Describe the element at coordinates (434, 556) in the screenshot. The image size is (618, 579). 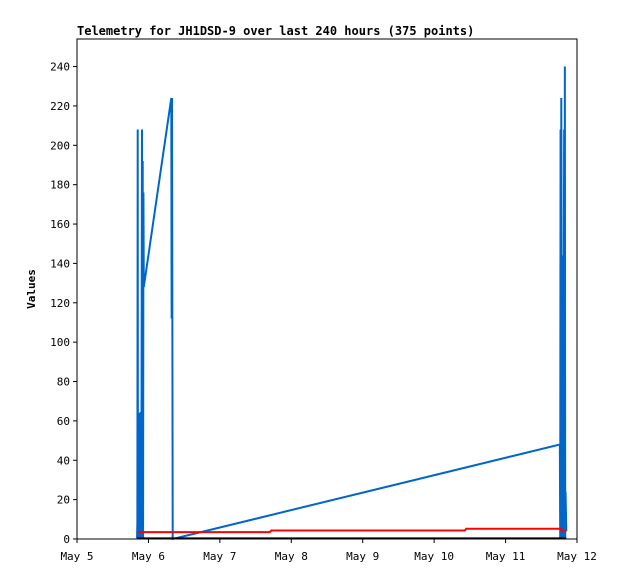
I see `x-tick-label: May 10` at that location.